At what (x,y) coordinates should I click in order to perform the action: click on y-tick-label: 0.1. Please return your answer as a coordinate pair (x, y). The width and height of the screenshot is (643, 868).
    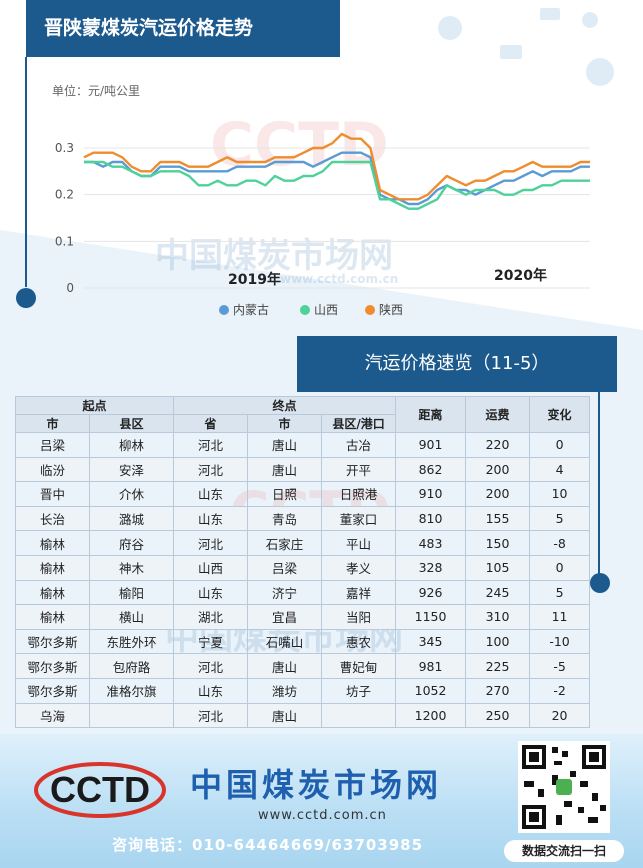
    Looking at the image, I should click on (64, 241).